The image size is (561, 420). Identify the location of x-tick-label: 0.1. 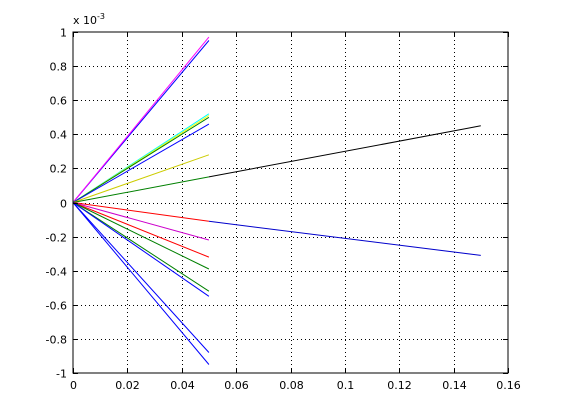
(346, 385).